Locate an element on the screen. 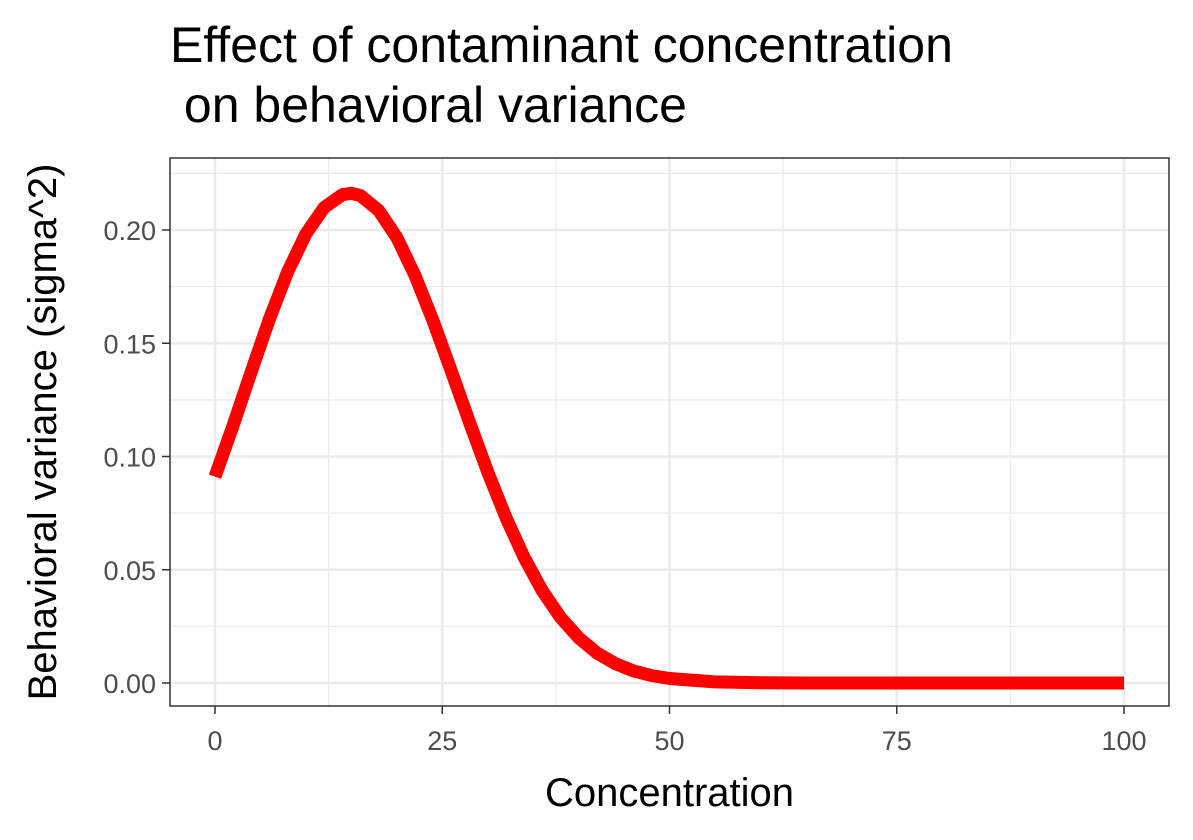 The image size is (1193, 840). x-axis-title: Concentration is located at coordinates (669, 793).